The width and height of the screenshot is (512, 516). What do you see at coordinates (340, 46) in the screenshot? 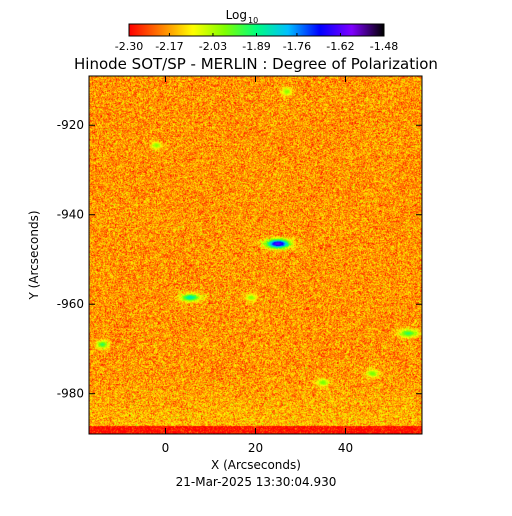
I see `colorbar-tick-label: -1.62` at bounding box center [340, 46].